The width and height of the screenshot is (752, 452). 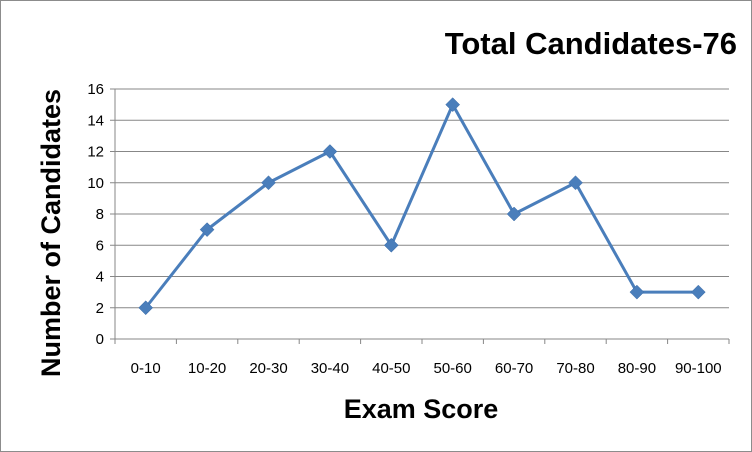 What do you see at coordinates (100, 277) in the screenshot?
I see `y-tick-label-4: 4` at bounding box center [100, 277].